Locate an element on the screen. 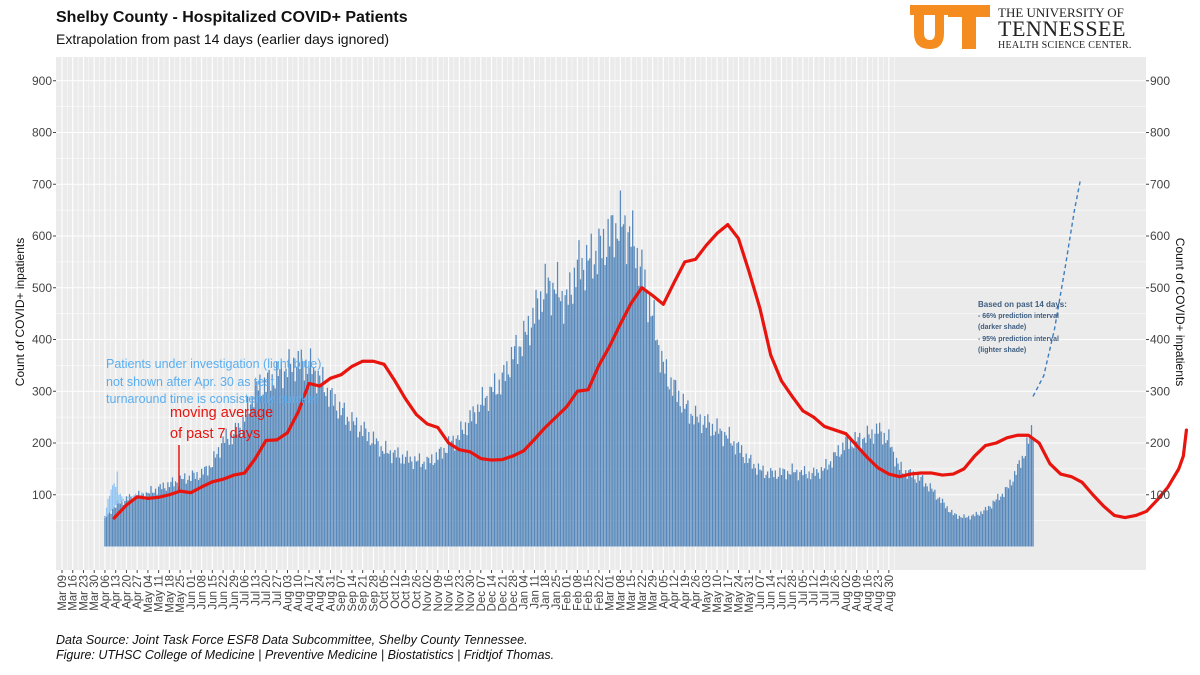  x-tick-label: Jun 29 is located at coordinates (235, 592).